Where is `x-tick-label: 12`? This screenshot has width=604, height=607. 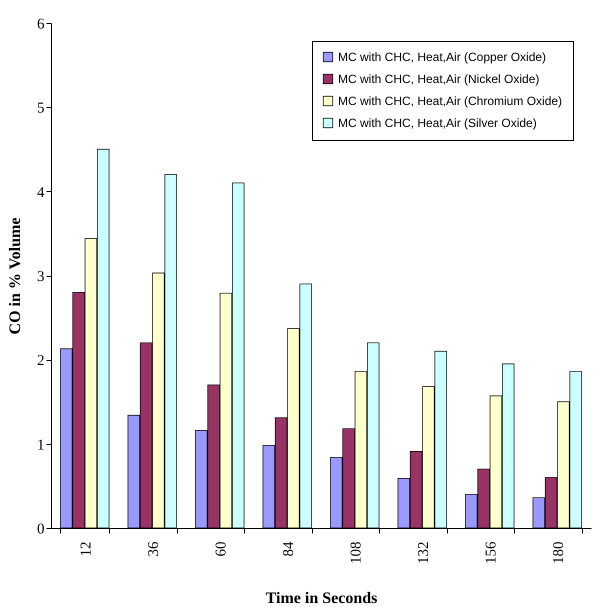
x-tick-label: 12 is located at coordinates (86, 549).